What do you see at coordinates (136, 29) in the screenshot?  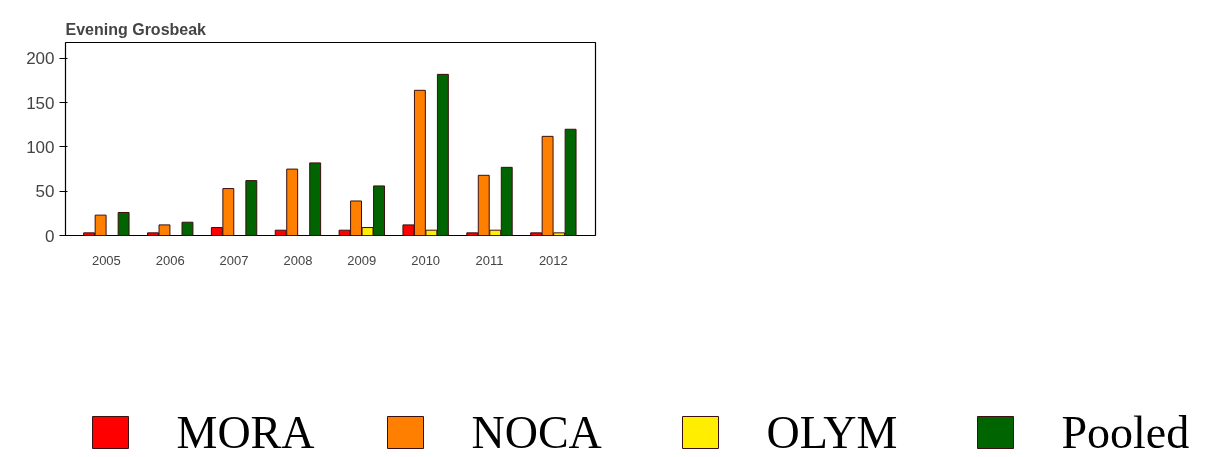 I see `chart-title: Evening Grosbeak` at bounding box center [136, 29].